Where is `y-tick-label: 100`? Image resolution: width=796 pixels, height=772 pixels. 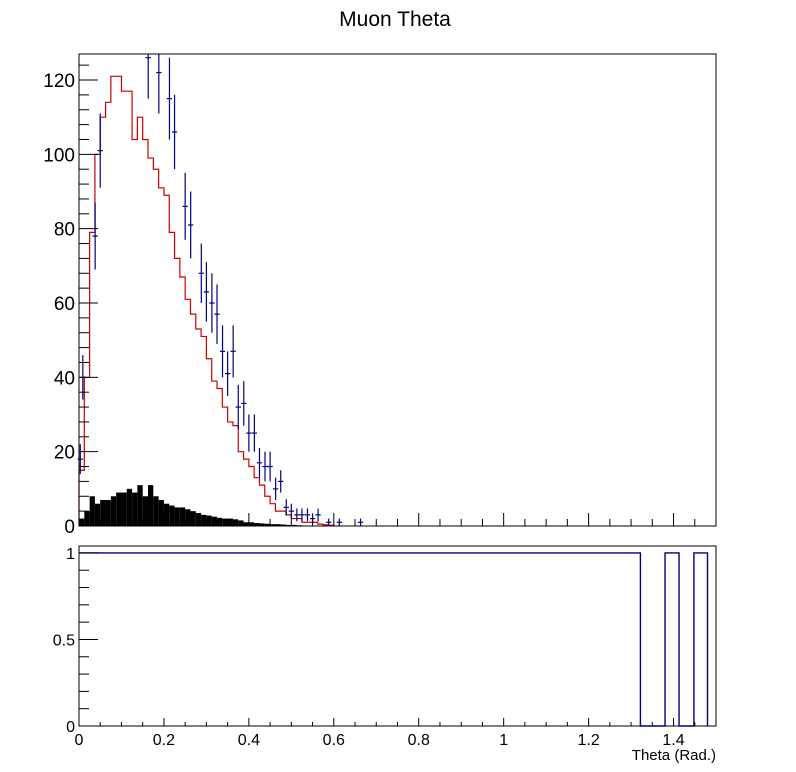 y-tick-label: 100 is located at coordinates (59, 155).